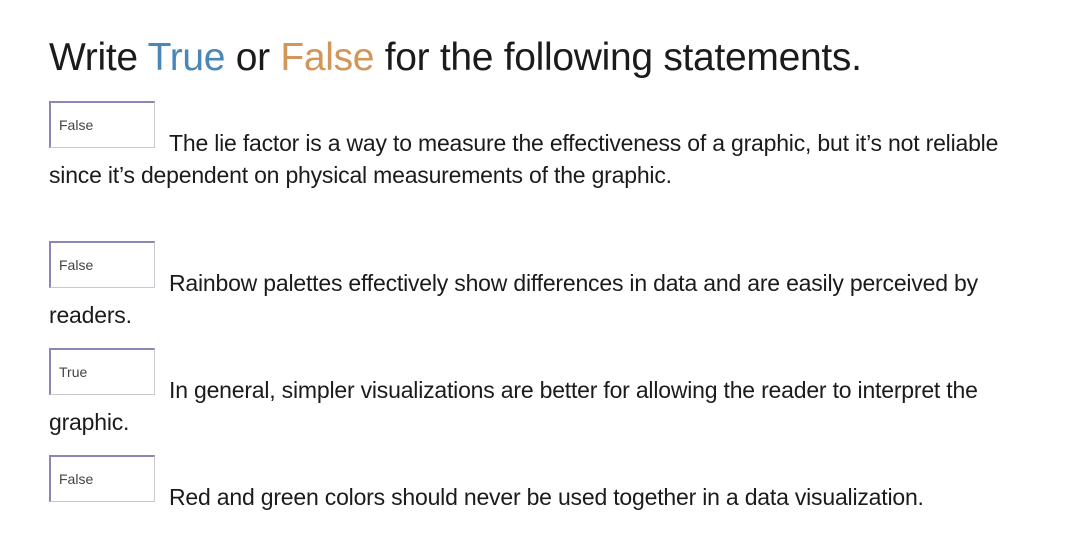 This screenshot has width=1078, height=548. Describe the element at coordinates (76, 265) in the screenshot. I see `answer-value-2: False` at that location.